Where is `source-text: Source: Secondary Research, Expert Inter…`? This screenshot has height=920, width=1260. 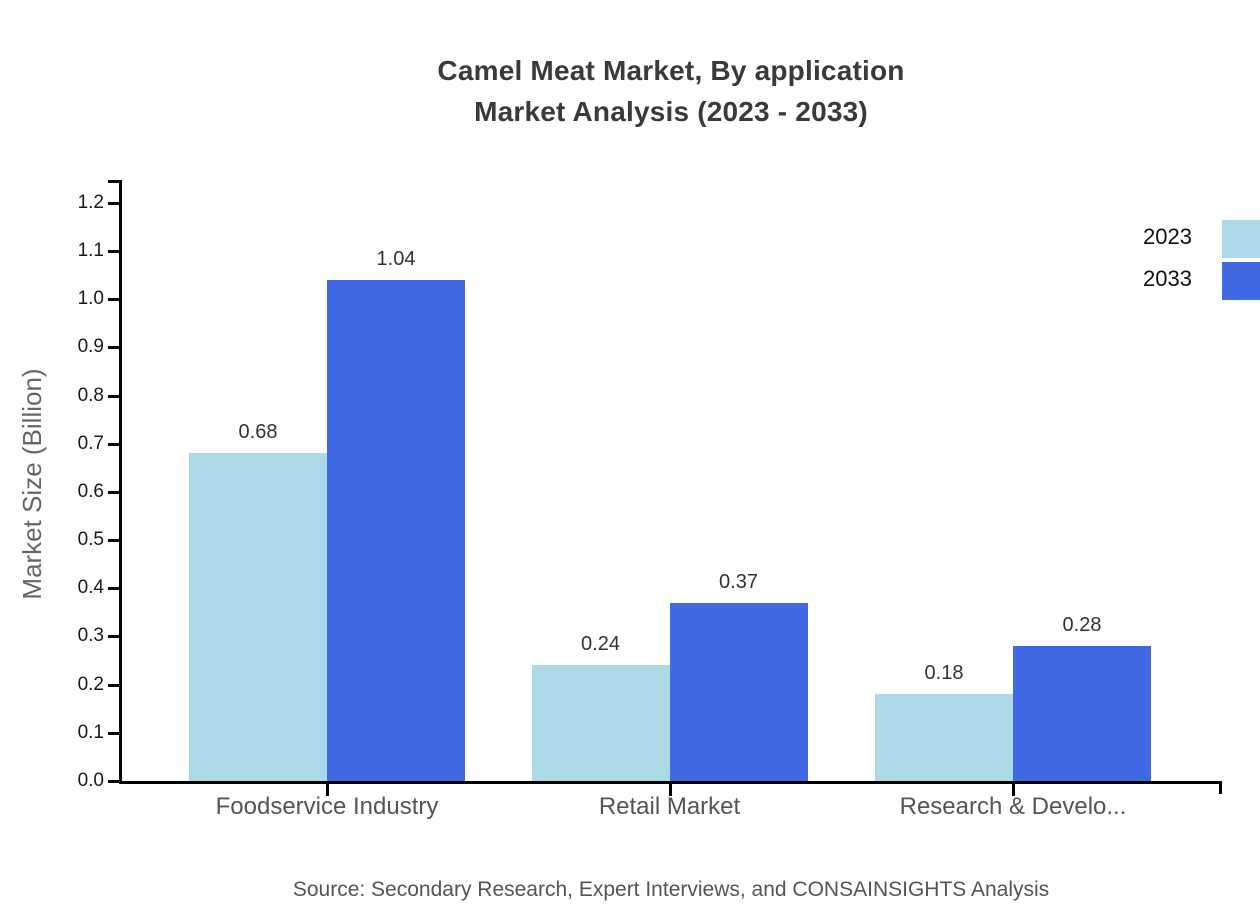
source-text: Source: Secondary Research, Expert Inter… is located at coordinates (671, 889).